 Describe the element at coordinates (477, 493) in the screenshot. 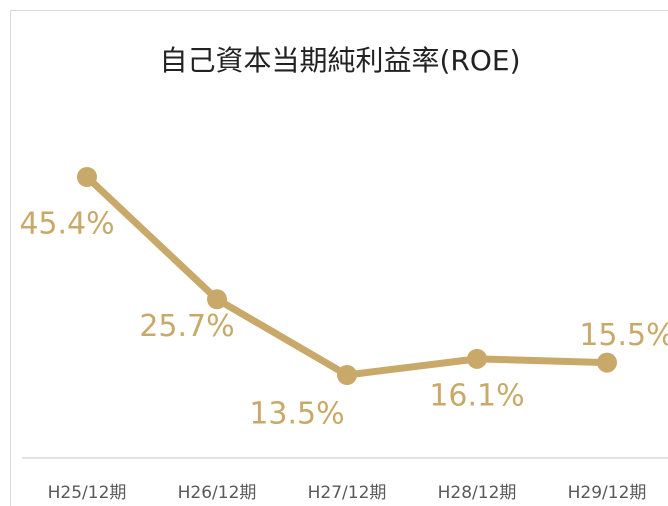

I see `x-tick-label: H28/12期` at that location.